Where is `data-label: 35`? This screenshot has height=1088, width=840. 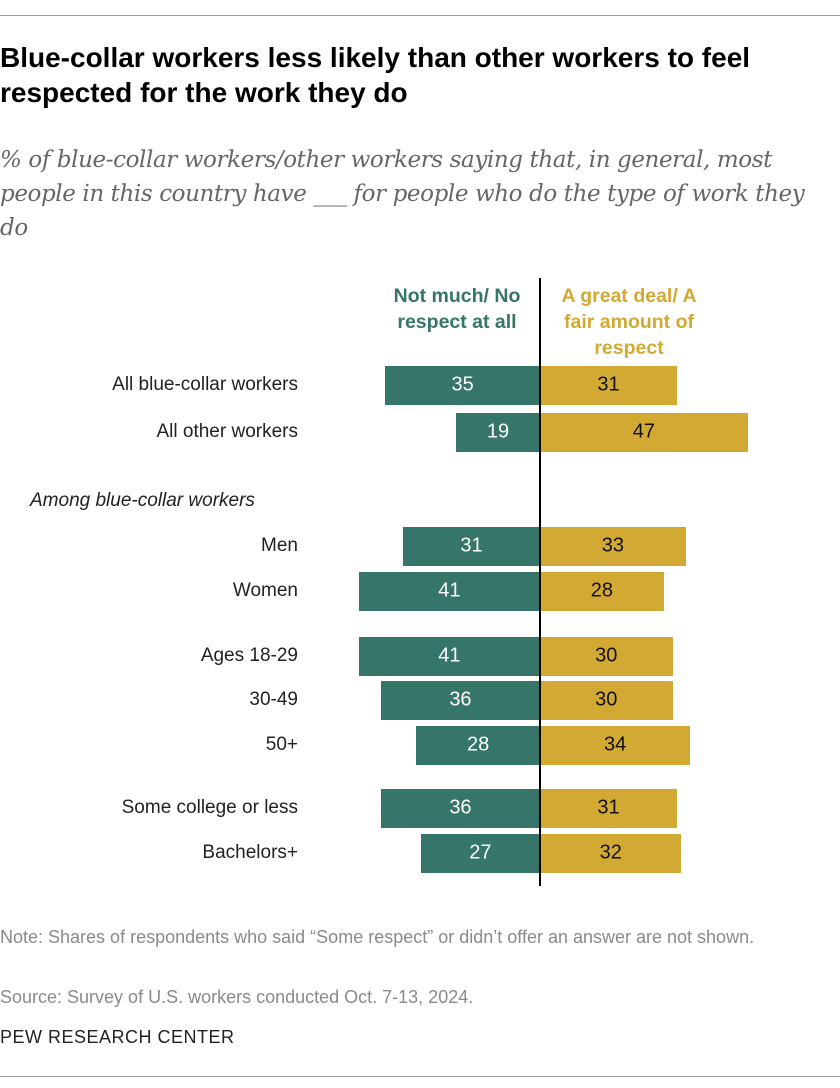
data-label: 35 is located at coordinates (462, 384).